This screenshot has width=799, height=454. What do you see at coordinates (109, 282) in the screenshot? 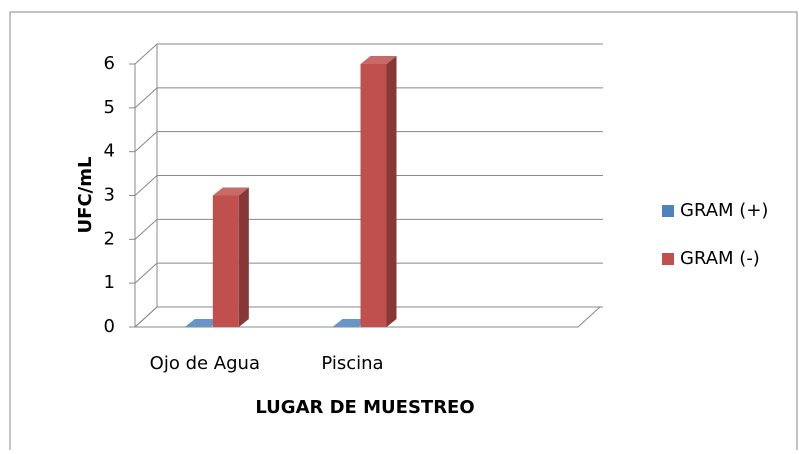
I see `y-tick-label: 1` at bounding box center [109, 282].